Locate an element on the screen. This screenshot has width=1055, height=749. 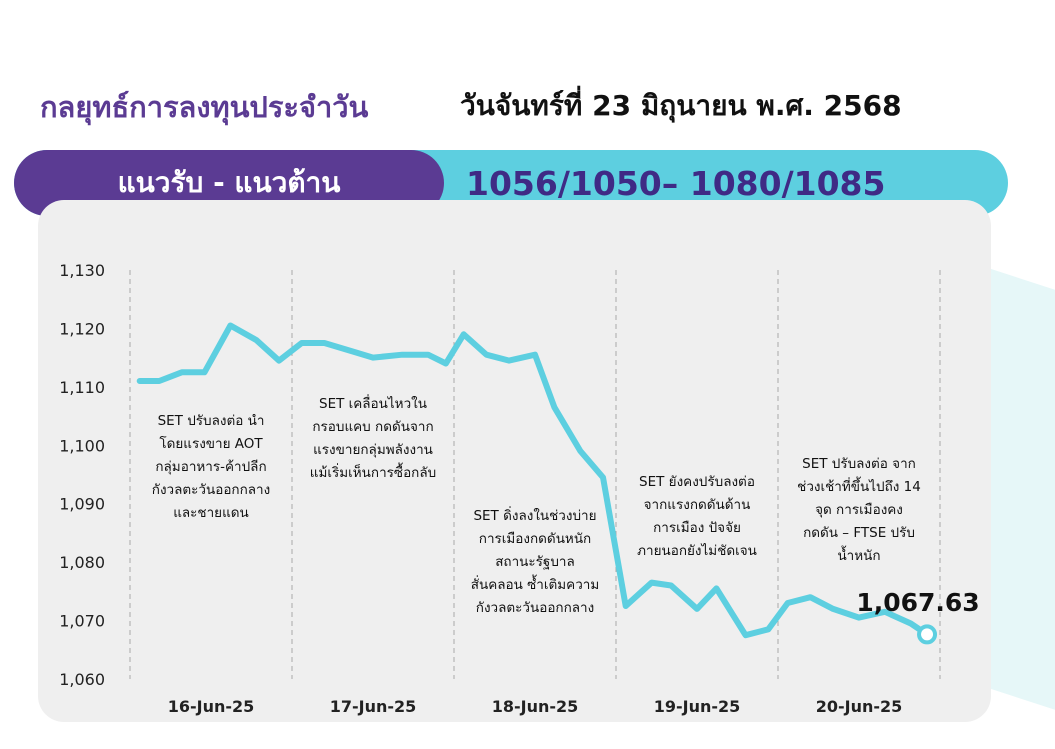
x-tick-label: 16-Jun-25 is located at coordinates (211, 706).